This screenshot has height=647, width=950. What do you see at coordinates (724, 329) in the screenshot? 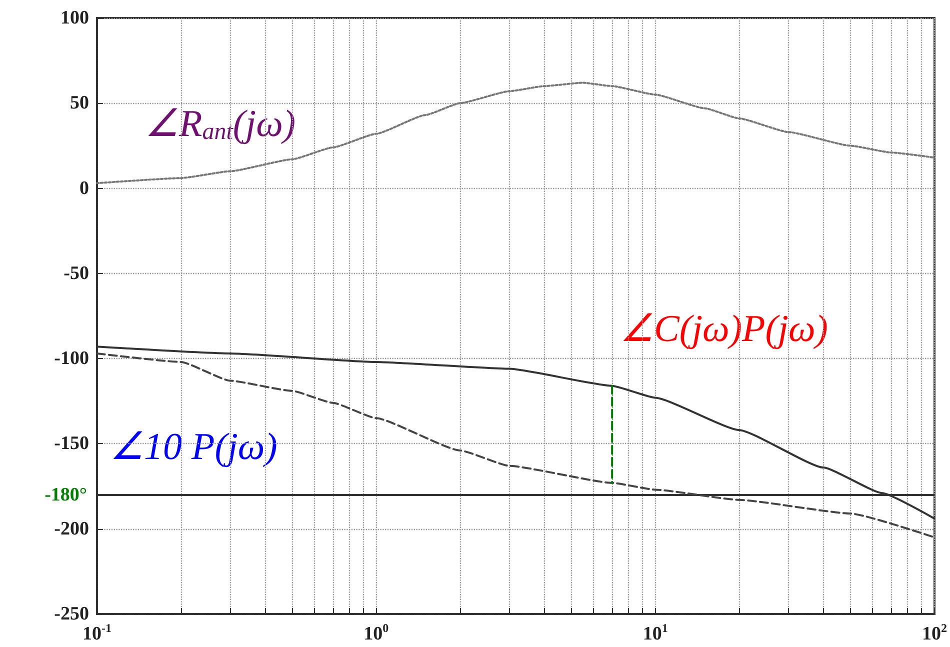
I see `annotation: ∠C(jω)P(jω)` at bounding box center [724, 329].